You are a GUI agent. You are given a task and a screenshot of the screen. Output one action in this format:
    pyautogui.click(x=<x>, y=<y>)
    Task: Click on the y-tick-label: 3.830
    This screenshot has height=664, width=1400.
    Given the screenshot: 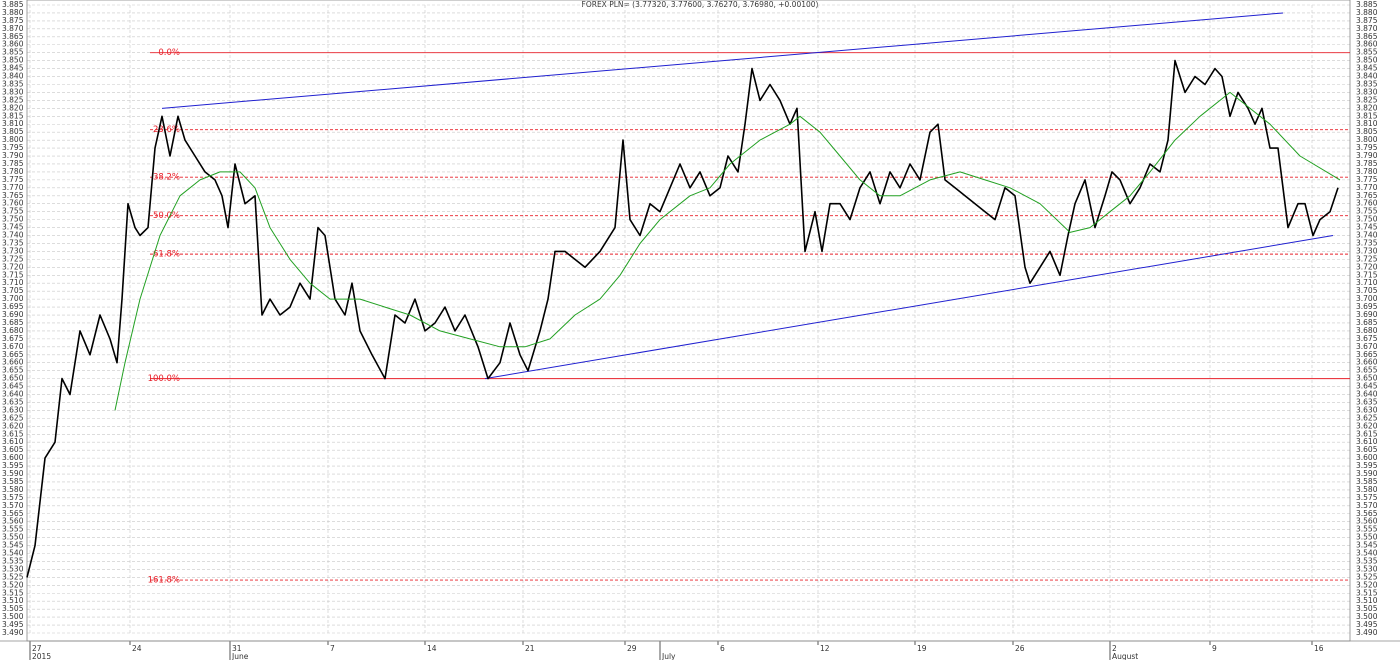 What is the action you would take?
    pyautogui.click(x=13, y=91)
    